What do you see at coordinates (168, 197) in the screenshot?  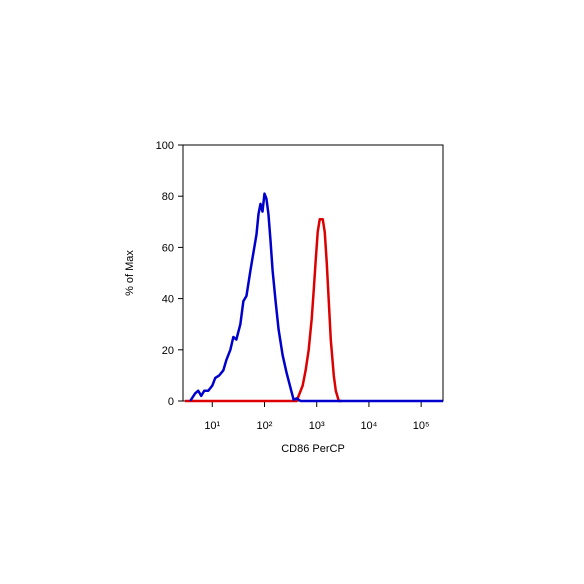 I see `y-tick-label: 80` at bounding box center [168, 197].